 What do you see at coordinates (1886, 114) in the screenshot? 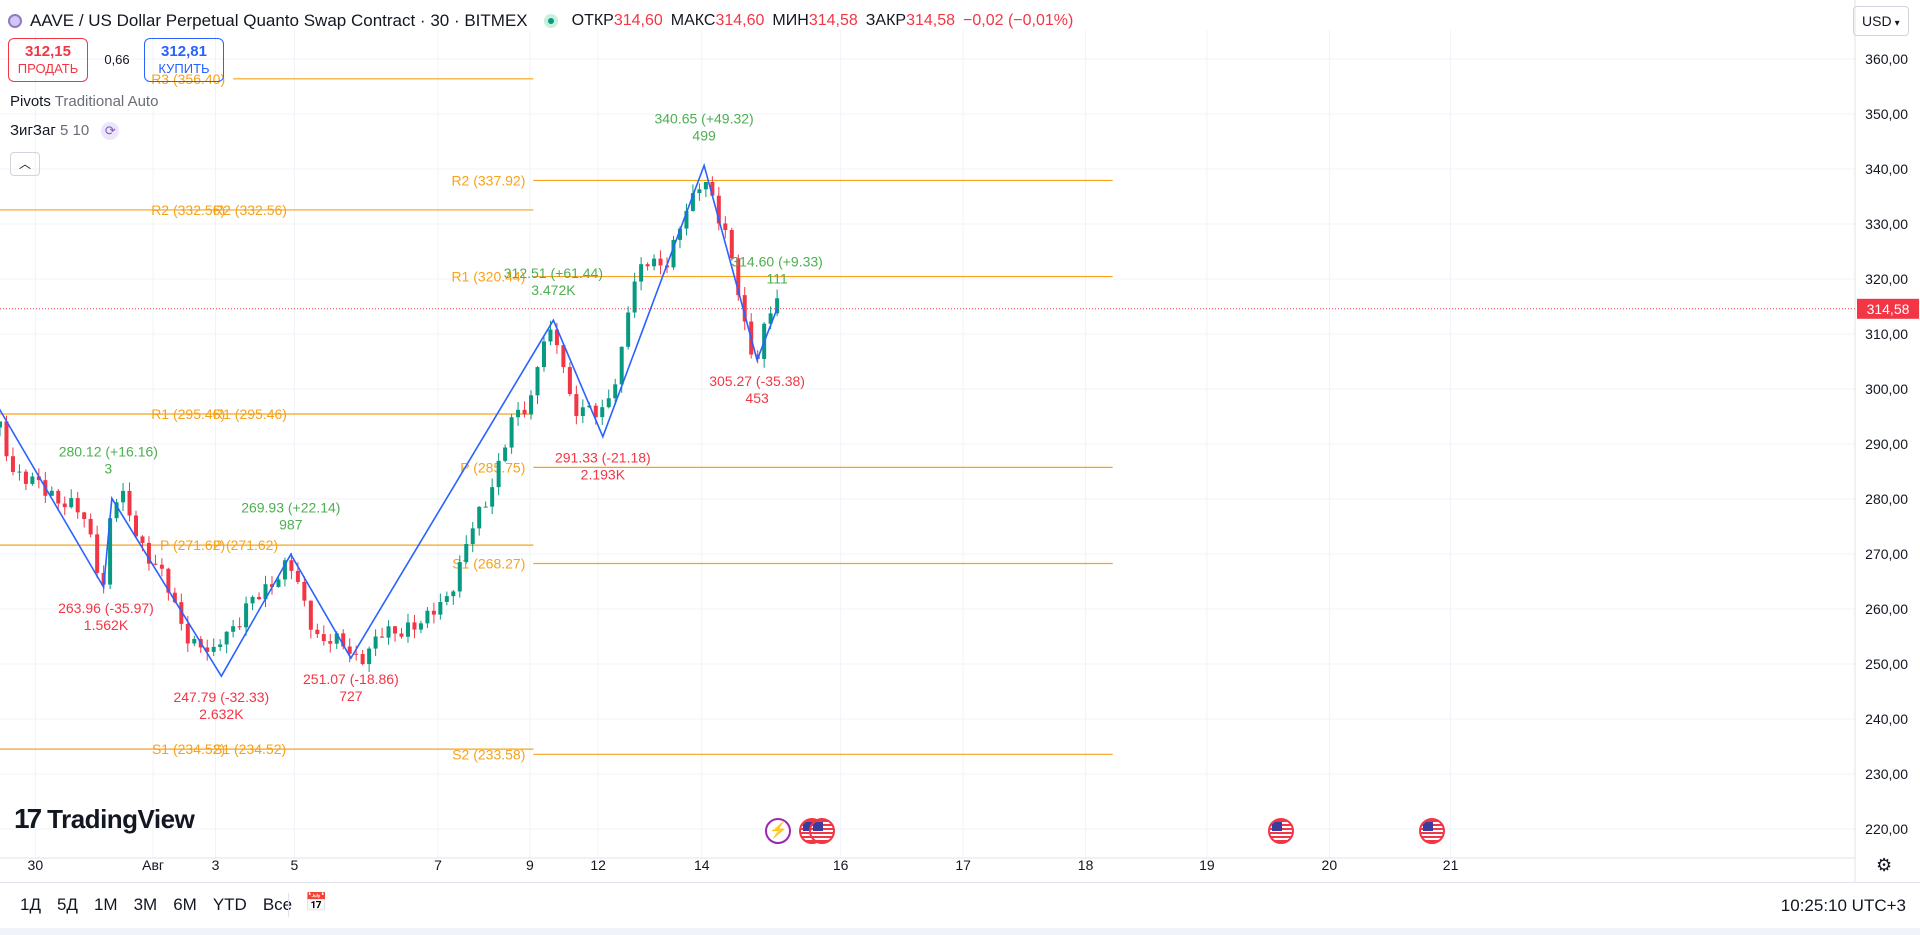
I see `price-tick-label: 350,00` at bounding box center [1886, 114].